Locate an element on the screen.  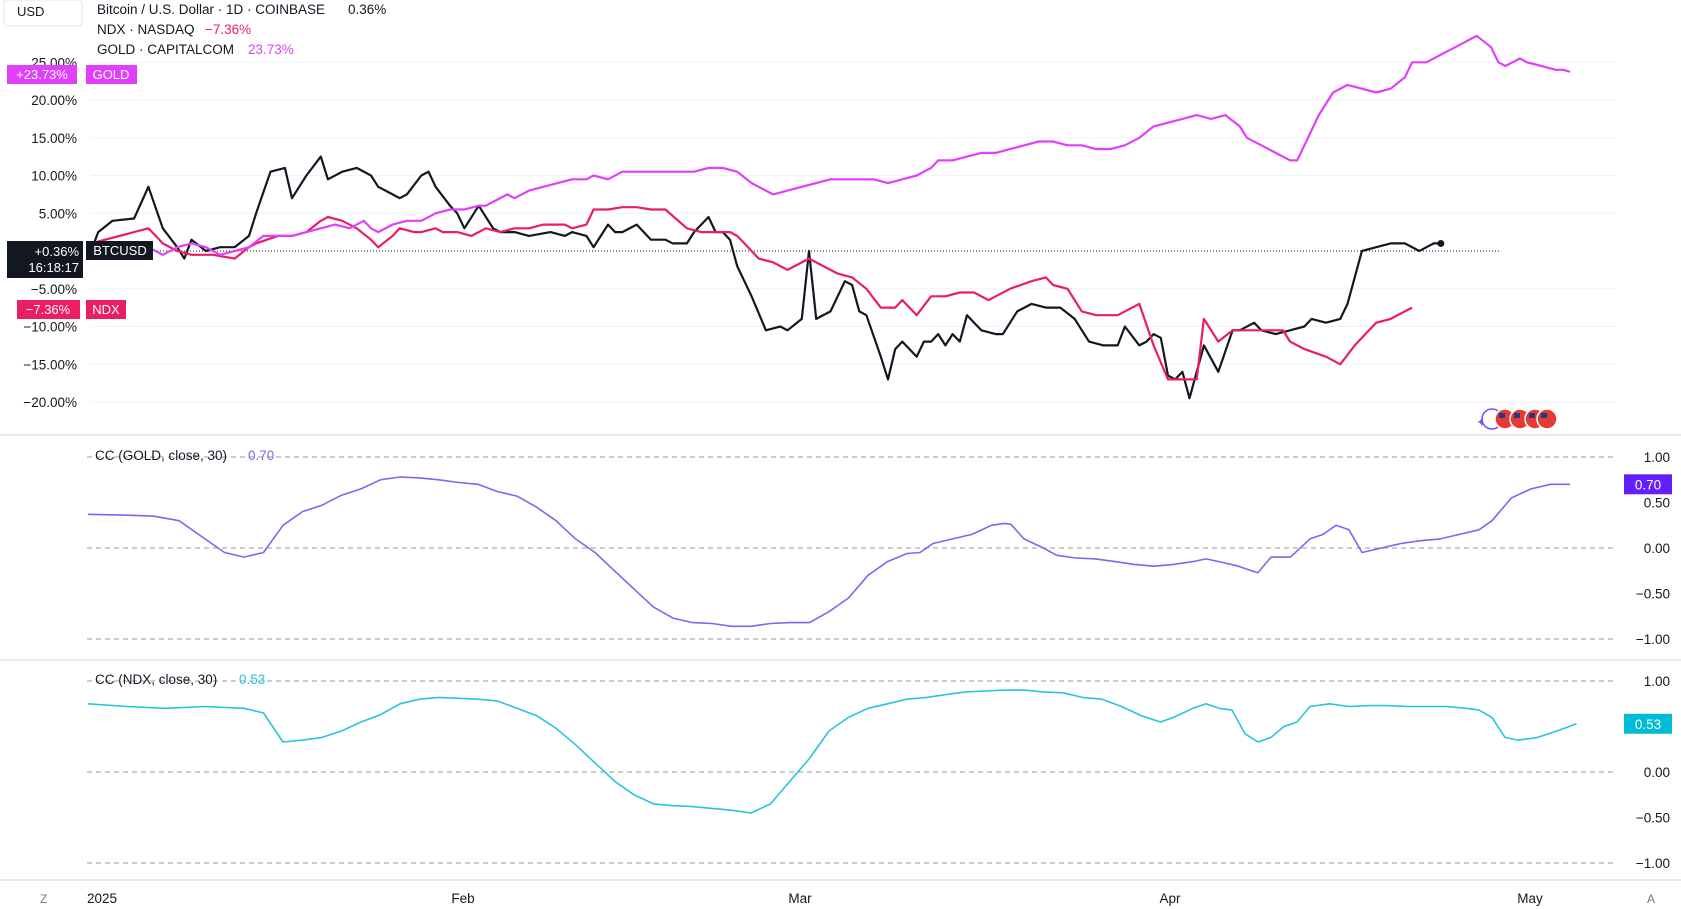
legend-gold-label: GOLD · CAPITALCOM is located at coordinates (165, 49).